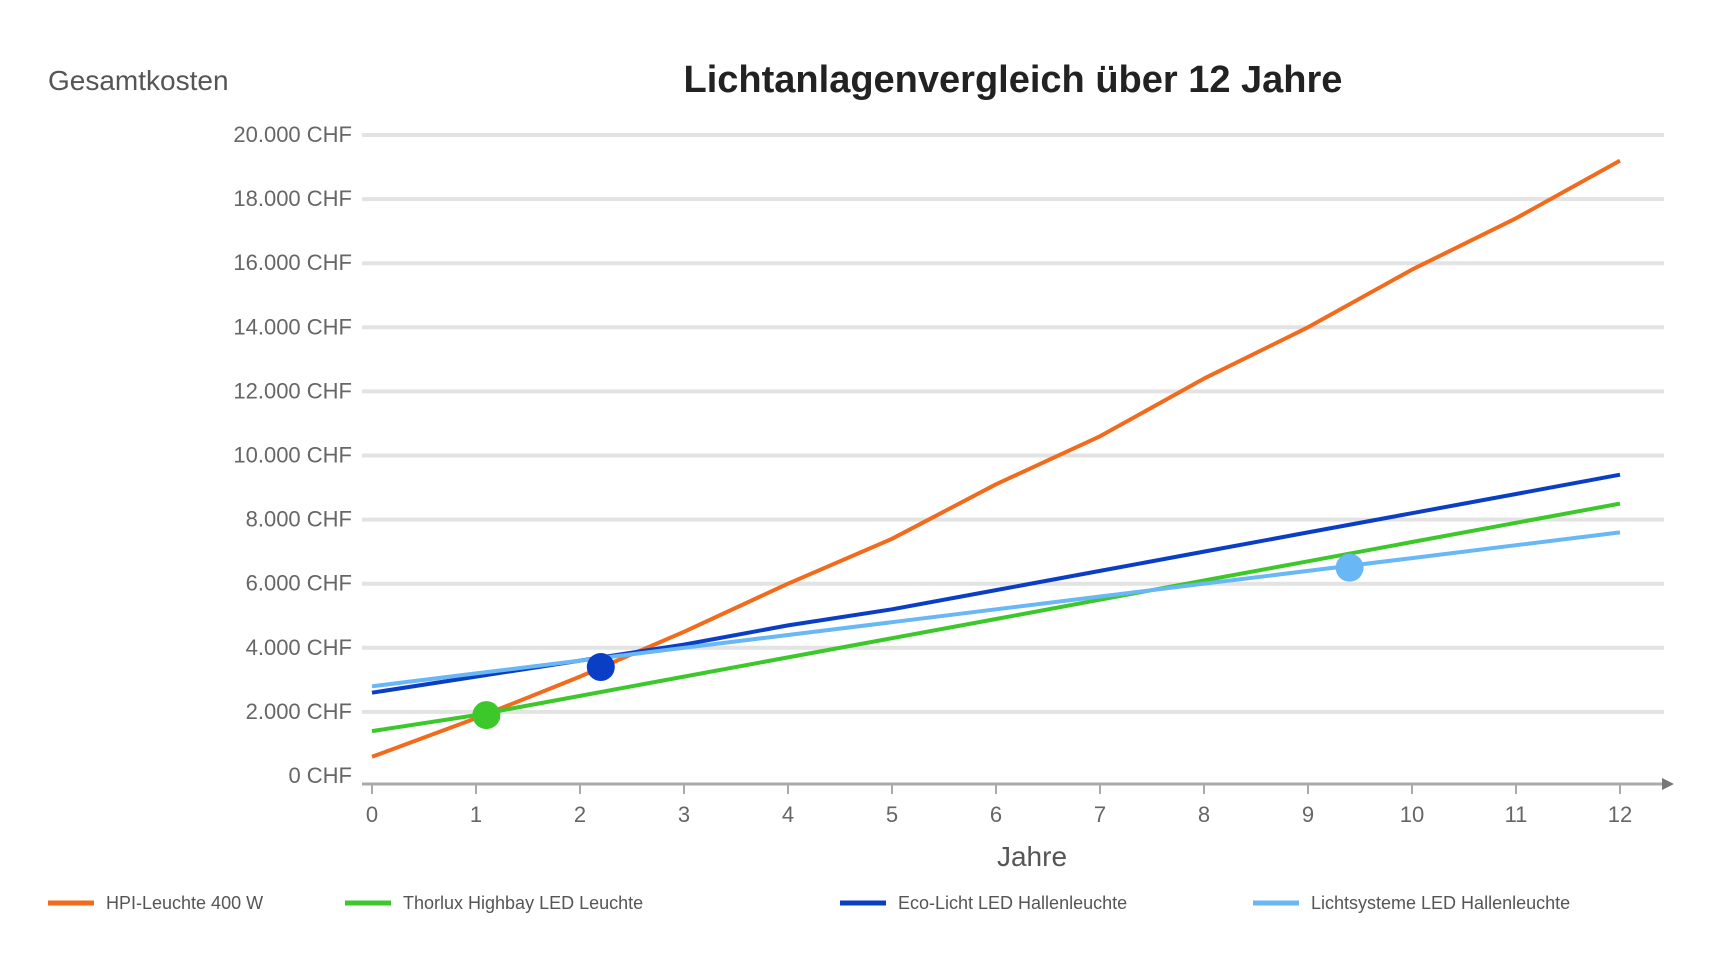 This screenshot has height=966, width=1732. What do you see at coordinates (1440, 903) in the screenshot?
I see `legend-label: Lichtsysteme LED Hallenleuchte` at bounding box center [1440, 903].